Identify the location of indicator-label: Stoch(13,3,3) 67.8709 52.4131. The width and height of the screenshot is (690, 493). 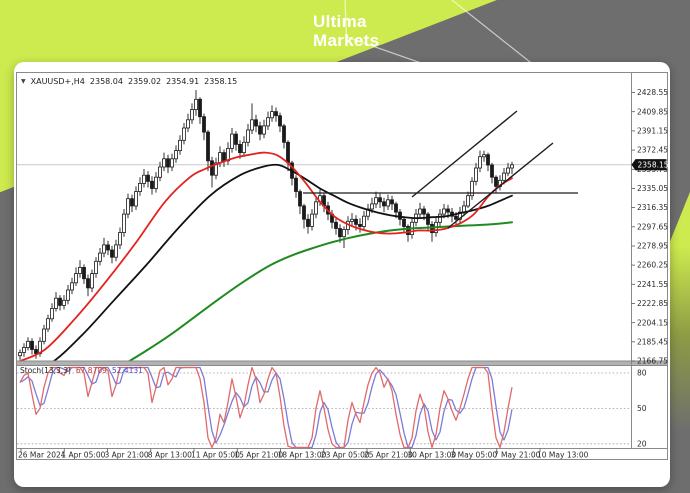
(81, 370).